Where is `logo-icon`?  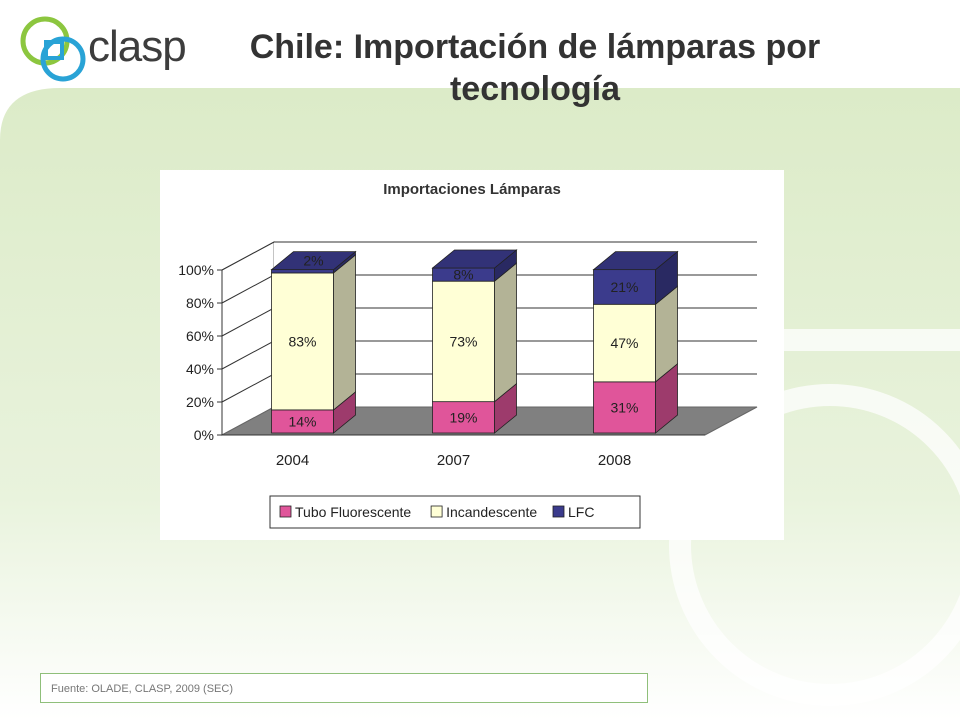 logo-icon is located at coordinates (53, 49).